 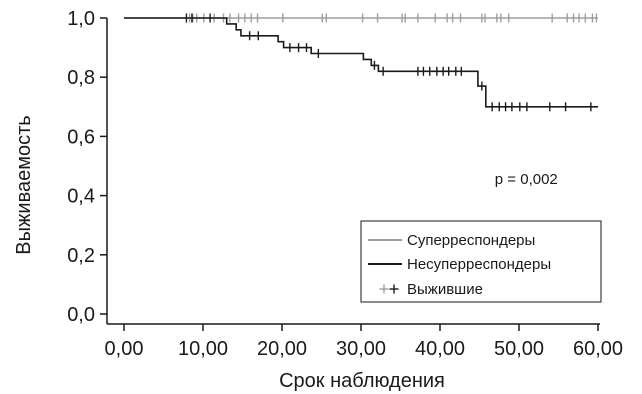 What do you see at coordinates (124, 349) in the screenshot?
I see `x-tick-label: 0,00` at bounding box center [124, 349].